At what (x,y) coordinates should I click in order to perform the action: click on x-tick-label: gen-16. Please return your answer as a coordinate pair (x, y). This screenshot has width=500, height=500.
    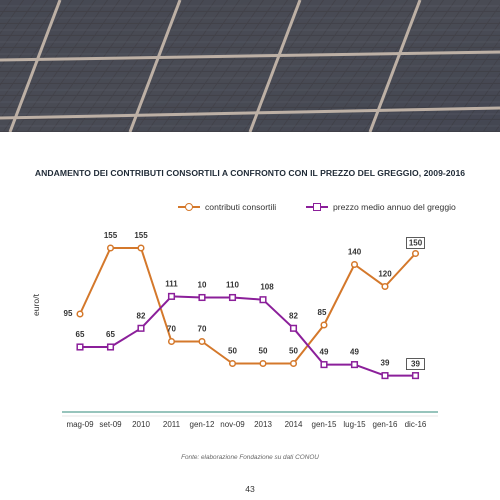
    Looking at the image, I should click on (385, 424).